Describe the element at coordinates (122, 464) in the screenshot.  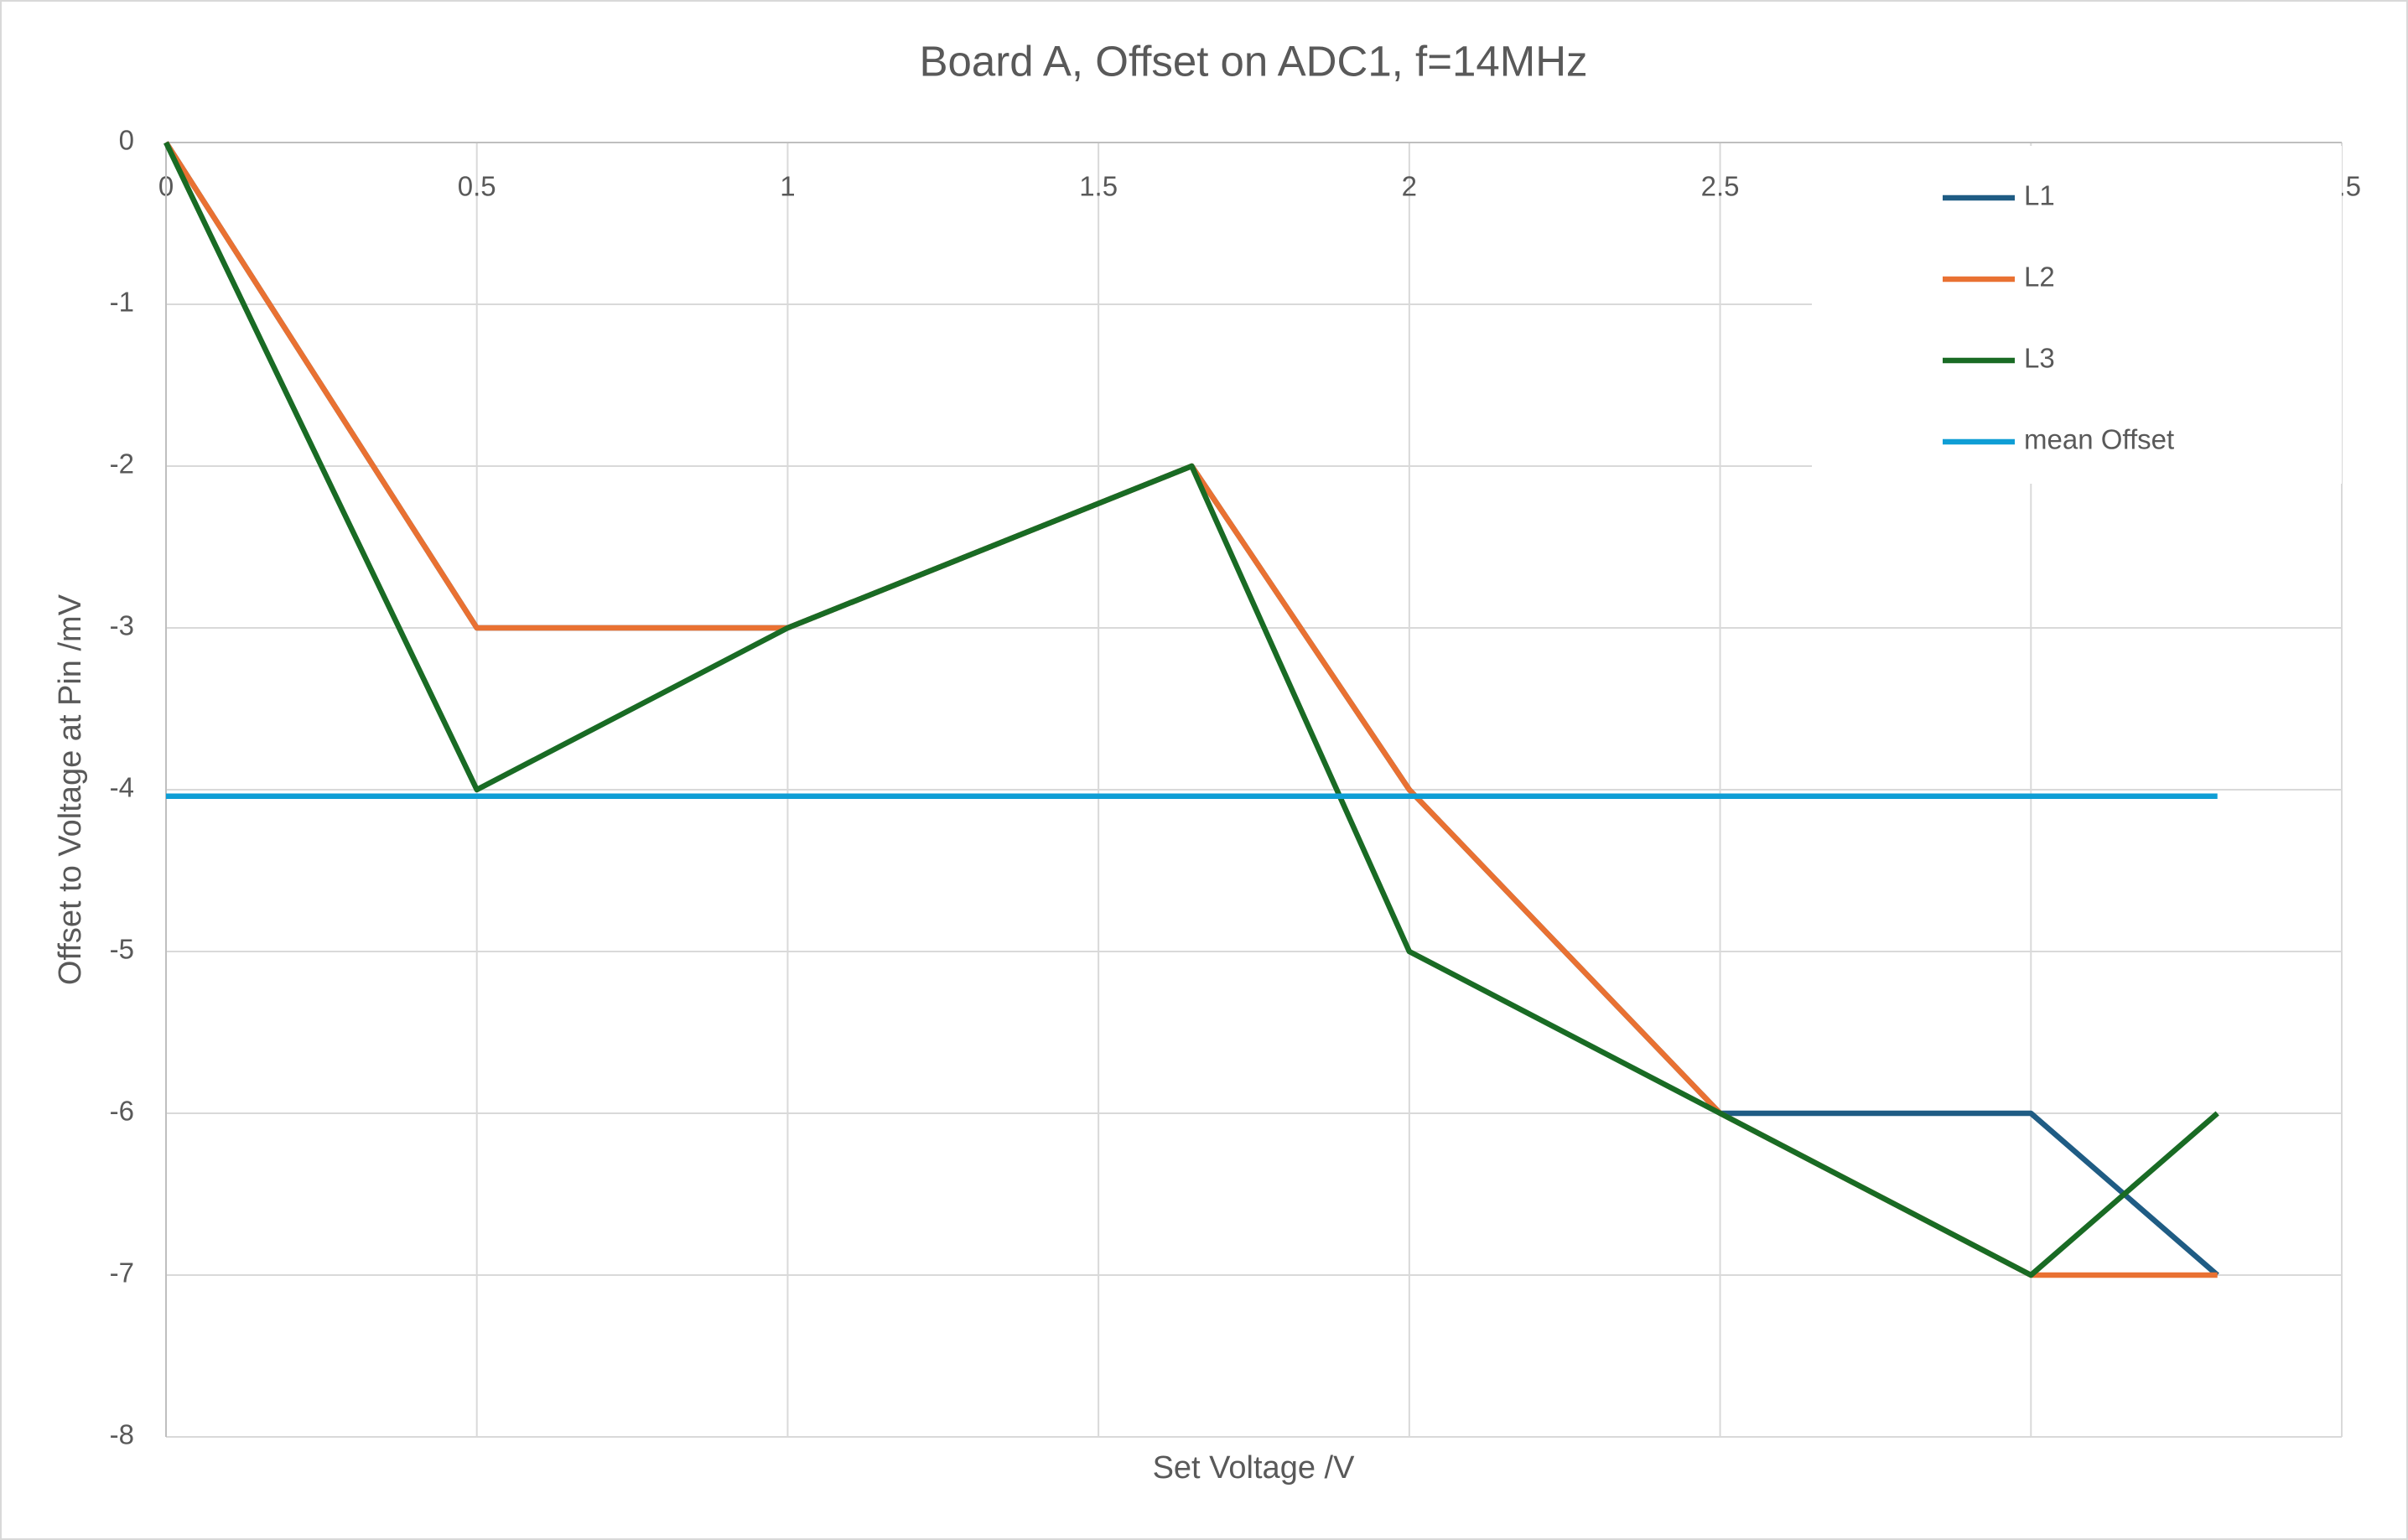
I see `y-tick-label: -2` at that location.